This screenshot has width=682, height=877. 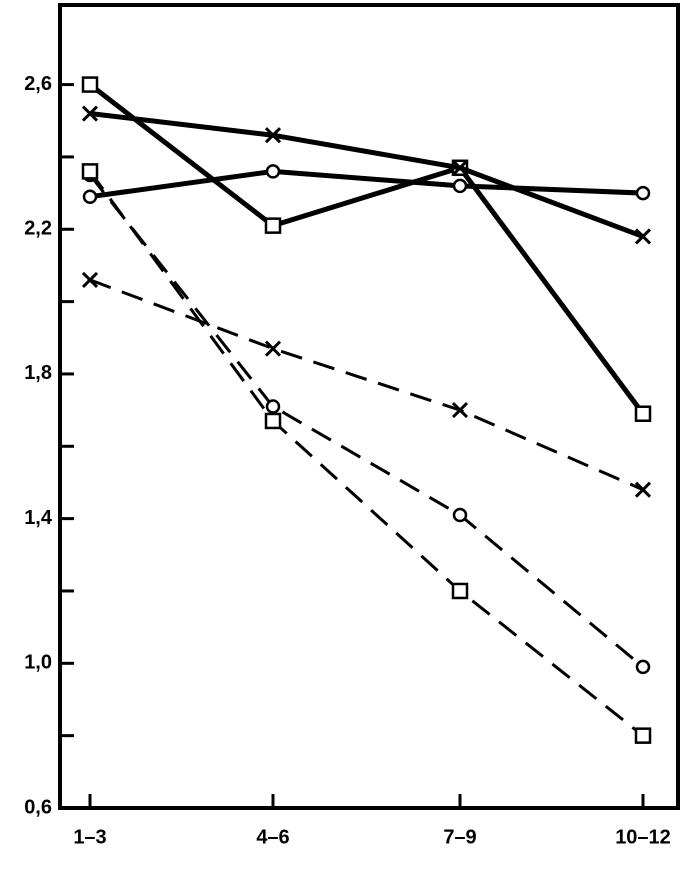 What do you see at coordinates (38, 84) in the screenshot?
I see `y-tick-label: 2,6` at bounding box center [38, 84].